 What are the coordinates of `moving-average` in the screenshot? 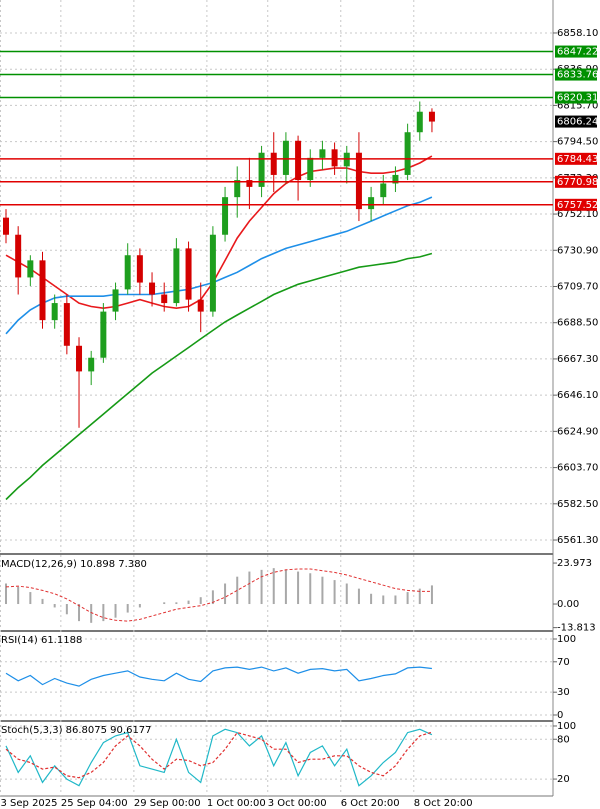 It's located at (219, 265).